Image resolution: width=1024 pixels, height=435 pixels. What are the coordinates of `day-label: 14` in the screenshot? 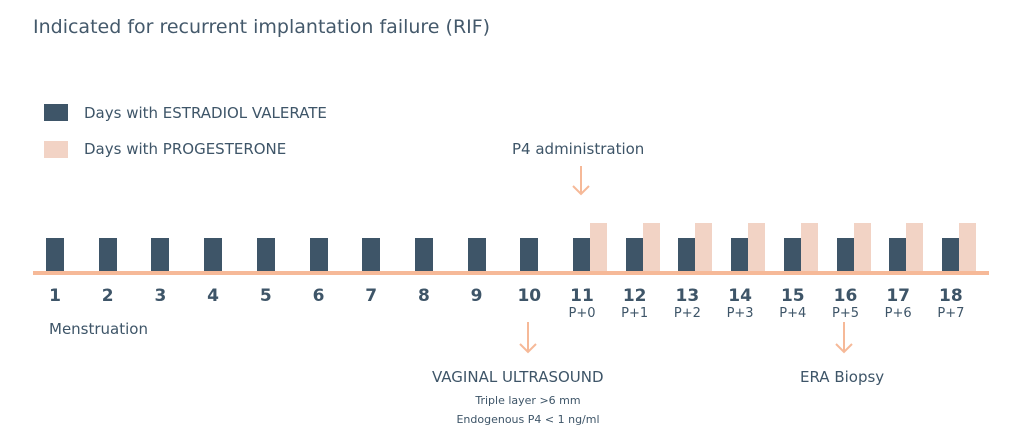 It's located at (740, 296).